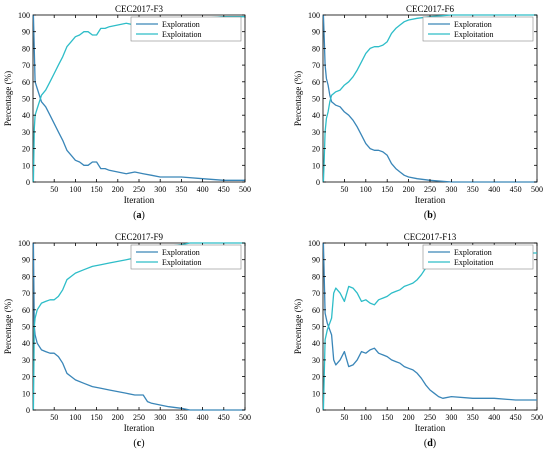  I want to click on chart-title: CEC2017-F6, so click(430, 9).